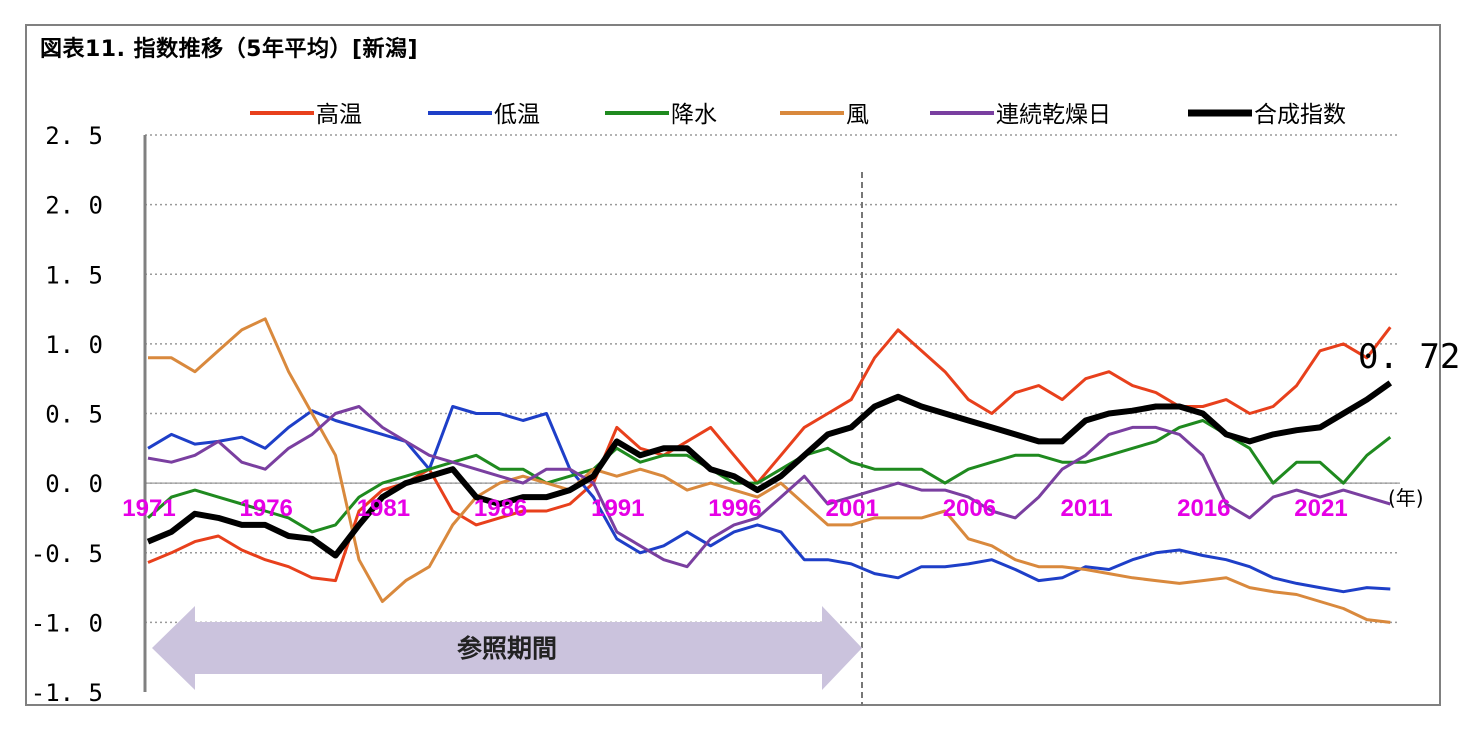  What do you see at coordinates (769, 476) in the screenshot?
I see `series-line-降水` at bounding box center [769, 476].